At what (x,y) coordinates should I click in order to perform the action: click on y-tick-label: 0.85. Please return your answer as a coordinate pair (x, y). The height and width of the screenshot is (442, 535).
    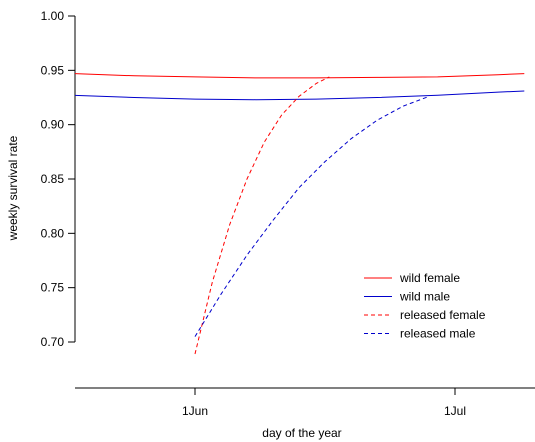
    Looking at the image, I should click on (53, 179).